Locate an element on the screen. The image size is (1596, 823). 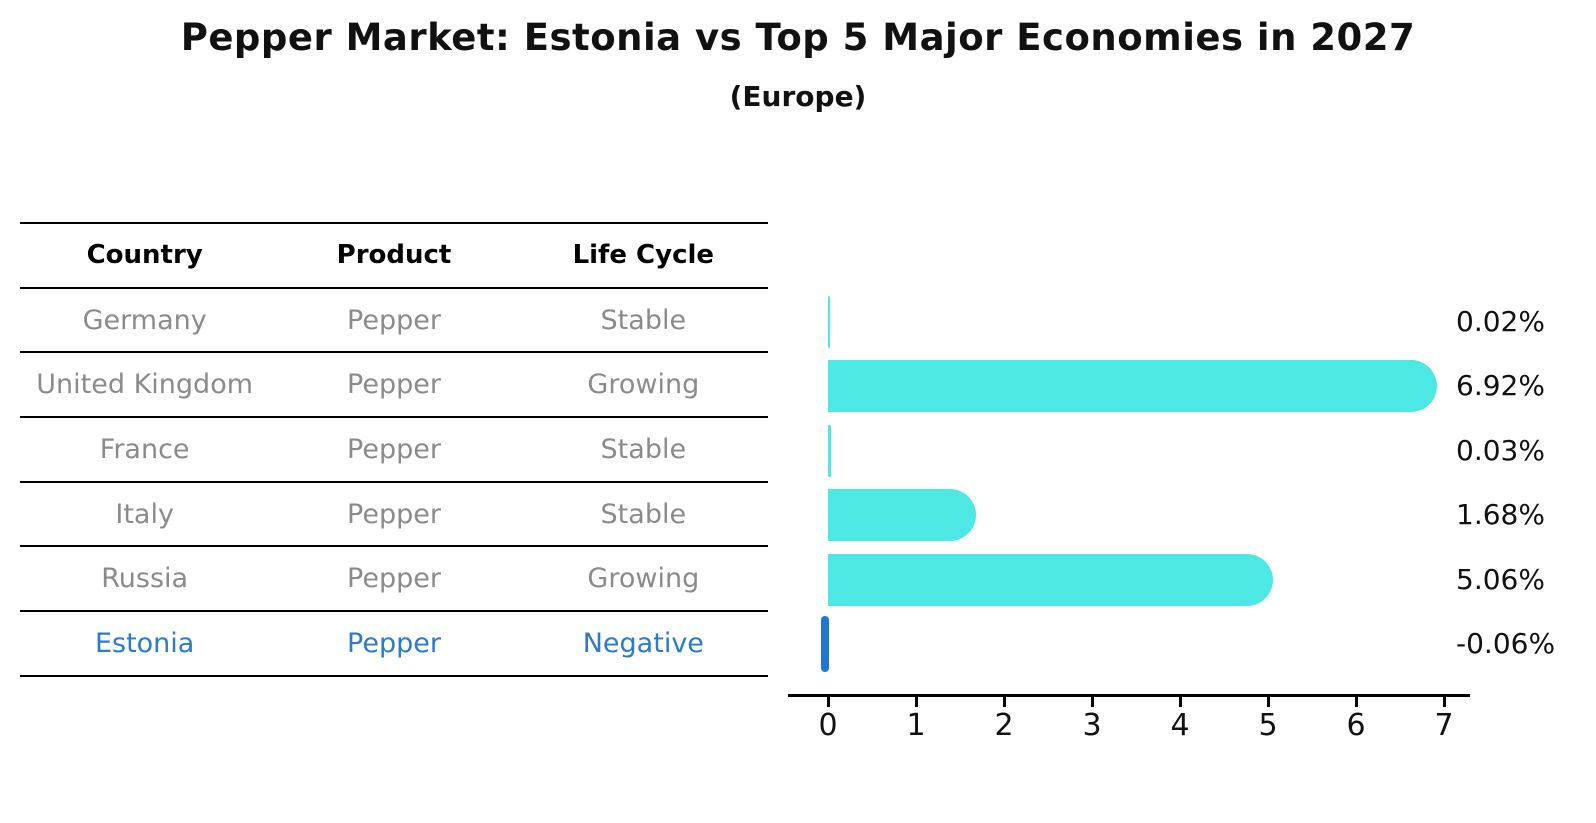
cell-country: Estonia is located at coordinates (144, 643).